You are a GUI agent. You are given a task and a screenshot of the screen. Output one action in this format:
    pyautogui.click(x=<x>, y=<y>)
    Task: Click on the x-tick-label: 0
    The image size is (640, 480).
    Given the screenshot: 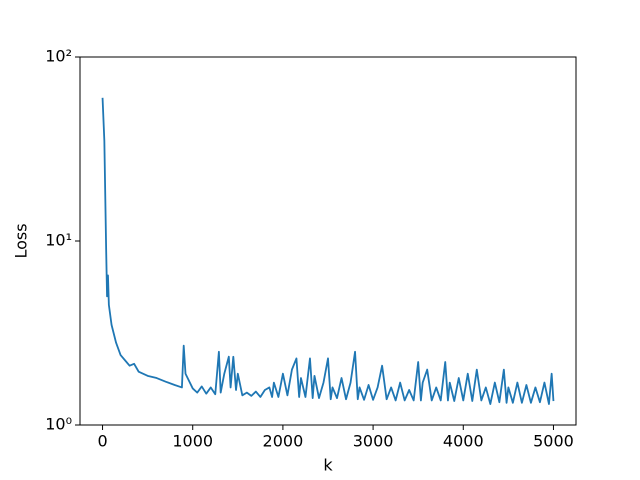 What is the action you would take?
    pyautogui.click(x=102, y=441)
    